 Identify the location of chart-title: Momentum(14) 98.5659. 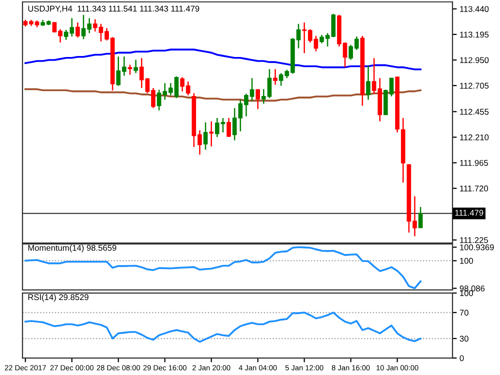
(72, 248).